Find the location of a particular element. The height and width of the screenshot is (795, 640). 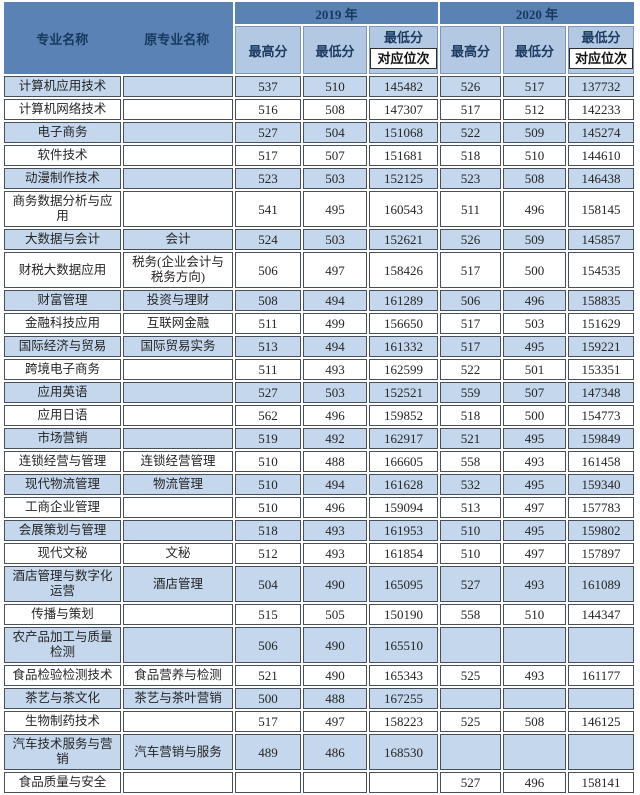

cell-2019-rank: 151068 is located at coordinates (403, 132).